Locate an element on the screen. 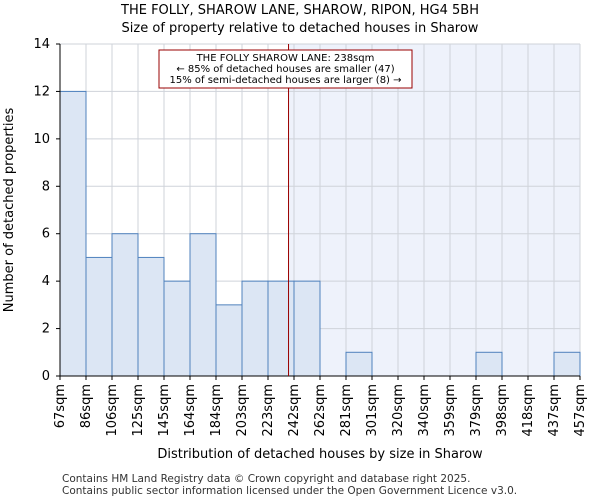  x-tick-label: 242sqm is located at coordinates (294, 410).